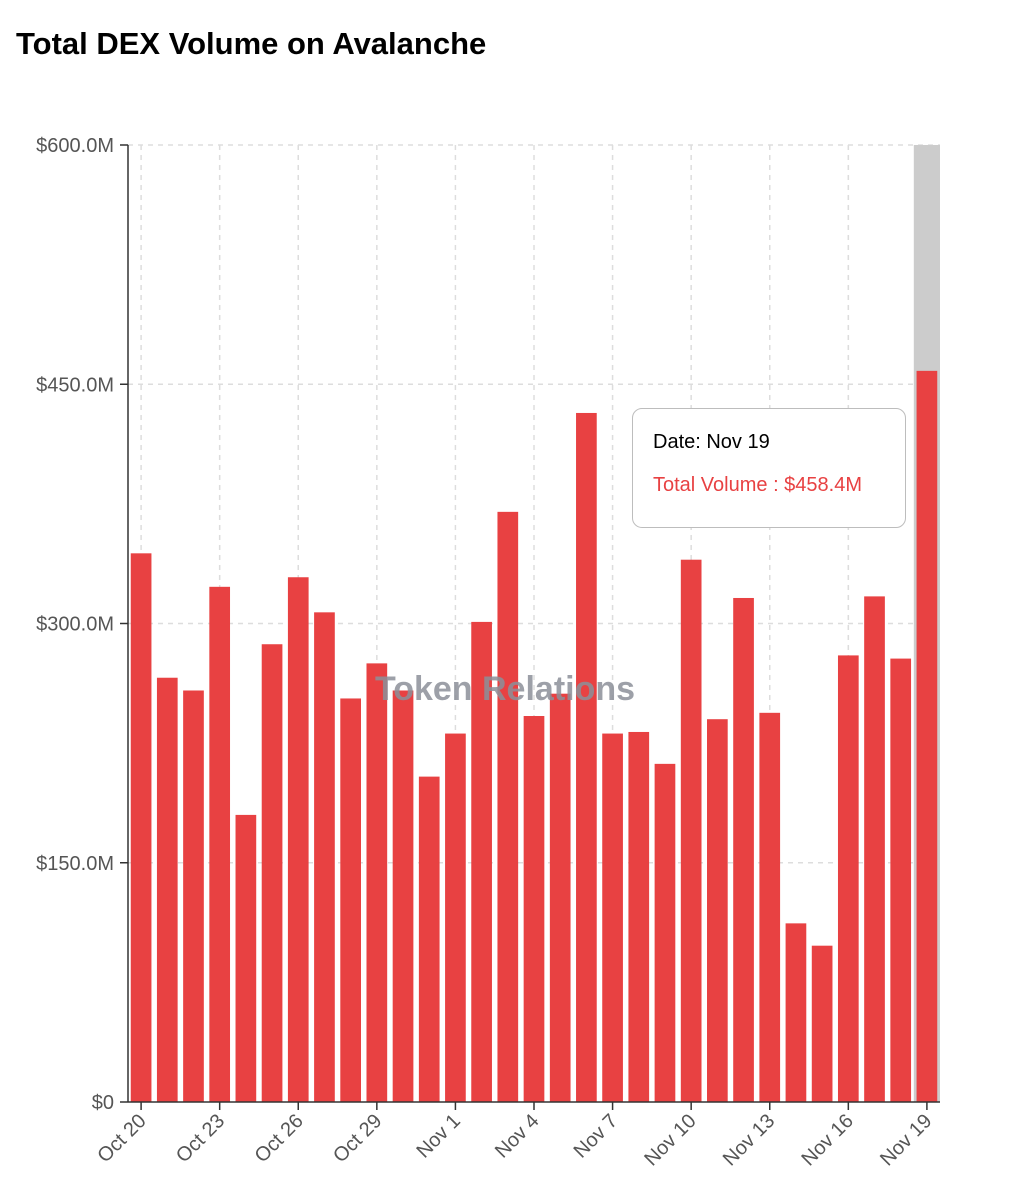 The width and height of the screenshot is (1014, 1200). What do you see at coordinates (758, 485) in the screenshot?
I see `tooltip-value: Total Volume : $458.4M` at bounding box center [758, 485].